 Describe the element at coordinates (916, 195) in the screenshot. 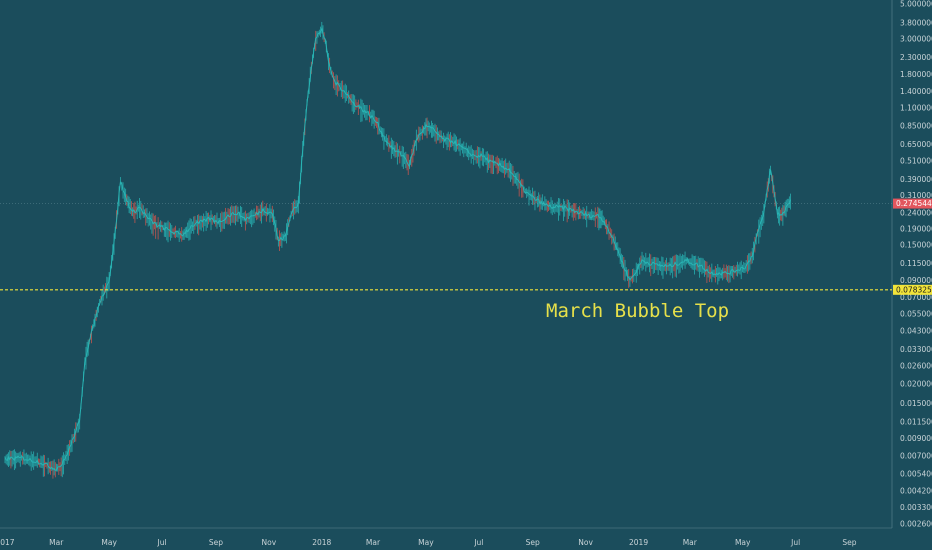

I see `y-tick-label: 0.31000000` at that location.